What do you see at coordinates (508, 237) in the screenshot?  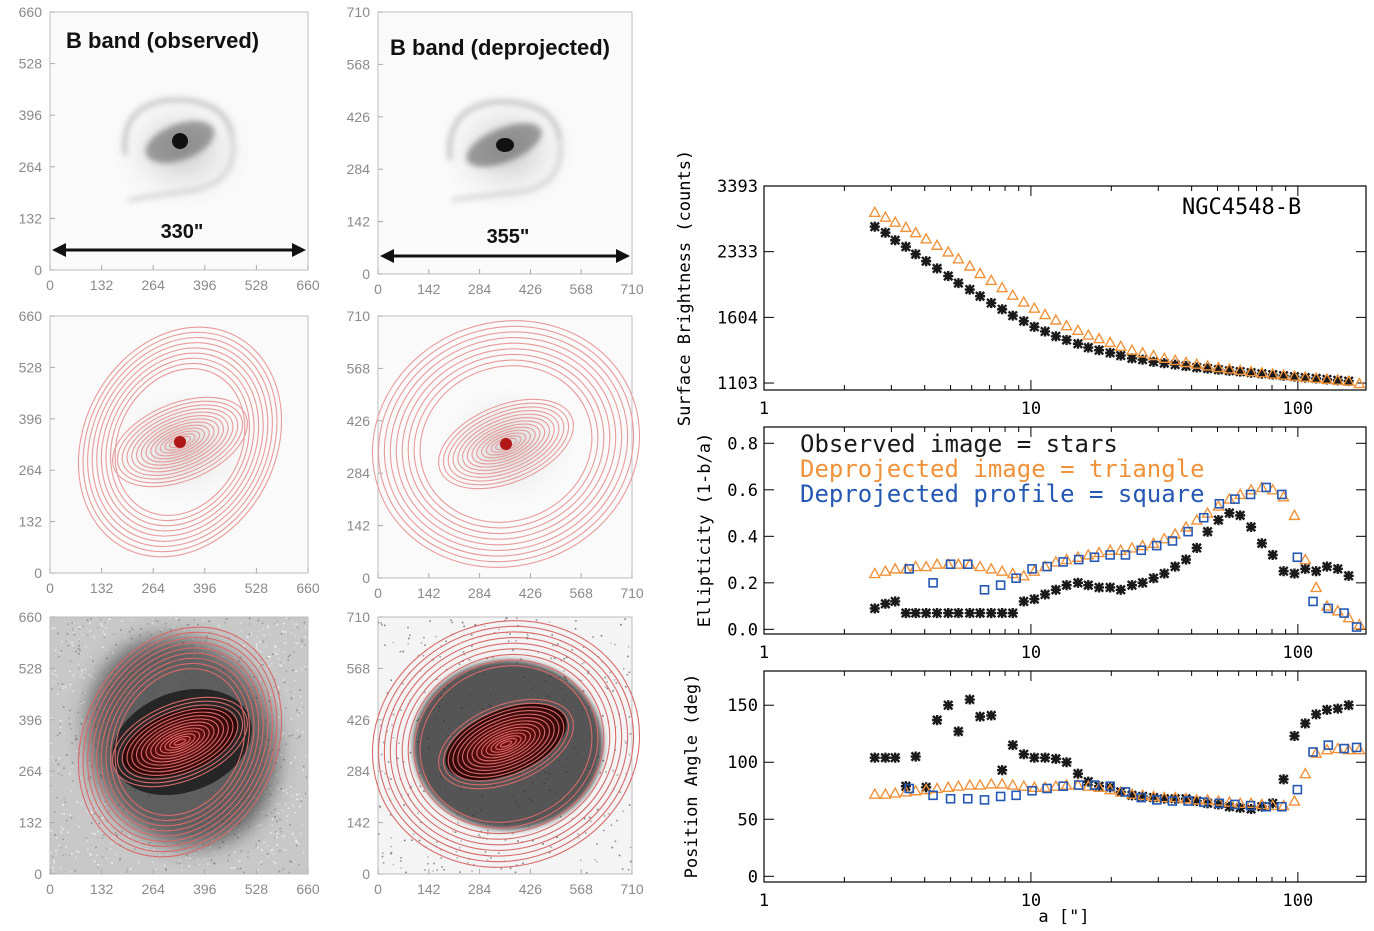 I see `scale-label-deprojected: 355"` at bounding box center [508, 237].